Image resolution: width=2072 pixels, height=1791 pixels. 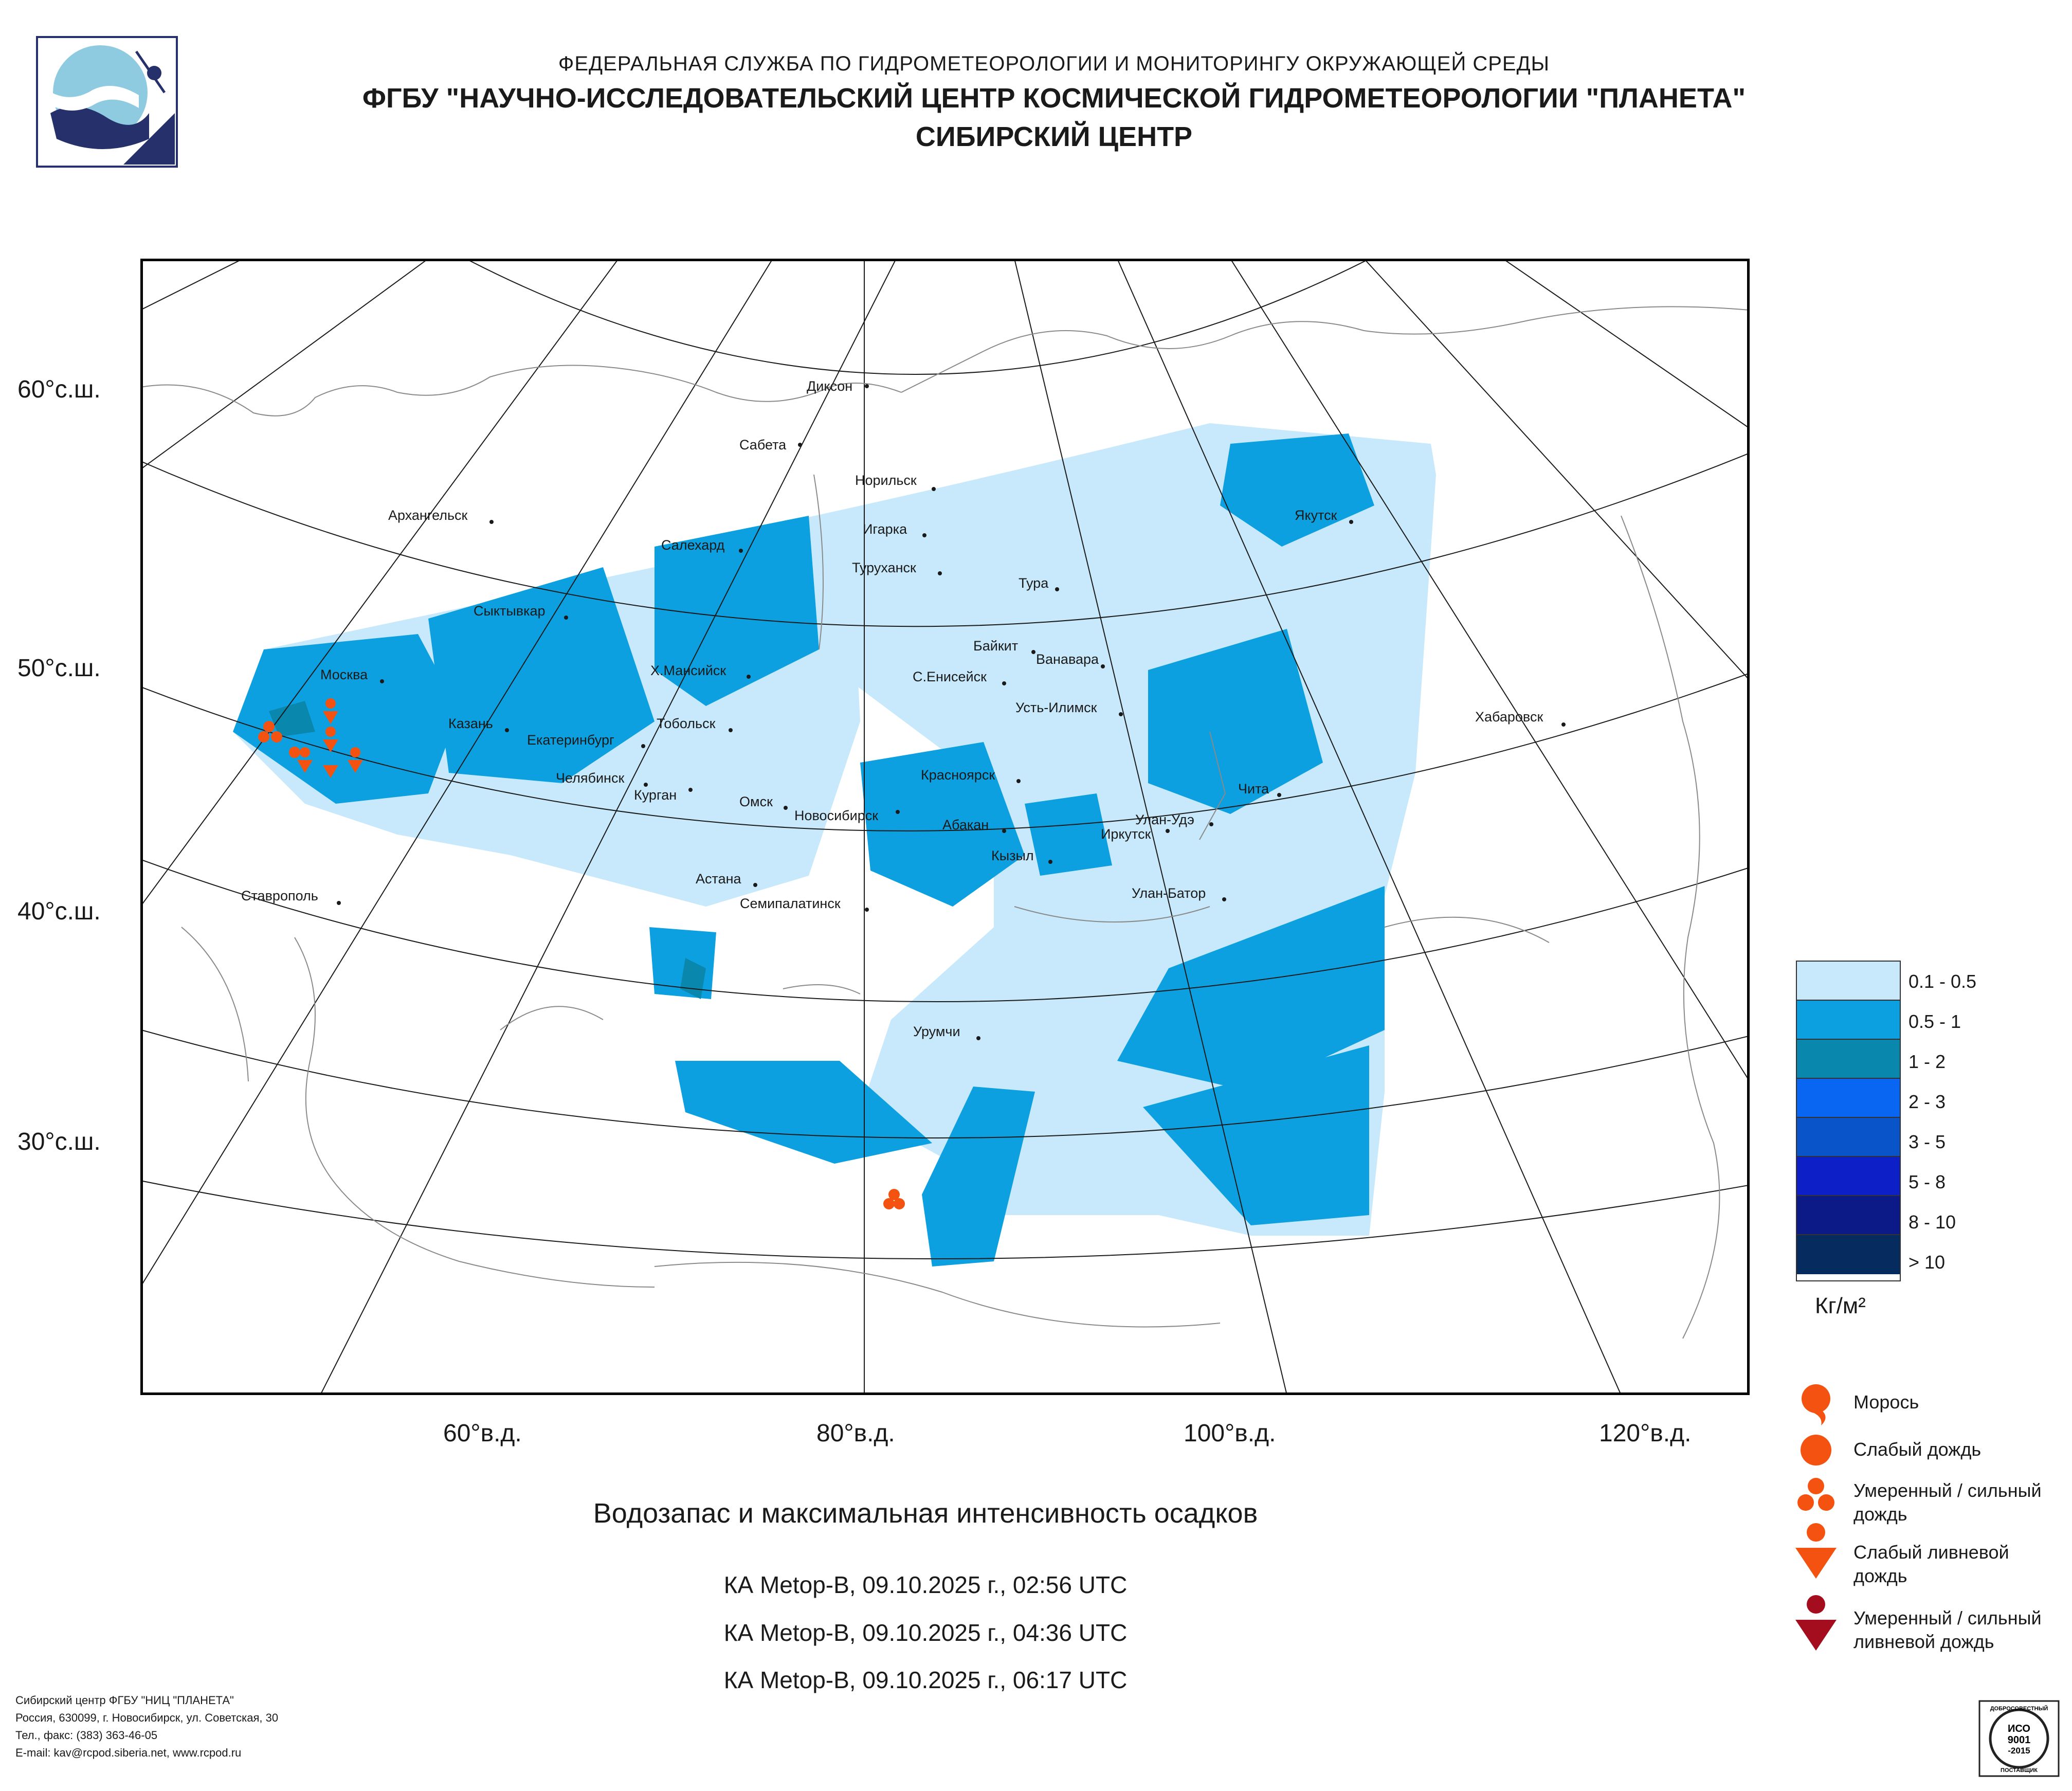 I want to click on iso-9001-badge: ДОБРОСОВЕСТНЫЙ ИСО 9001 -2015 ПОСТАВЩИК, so click(x=2019, y=1738).